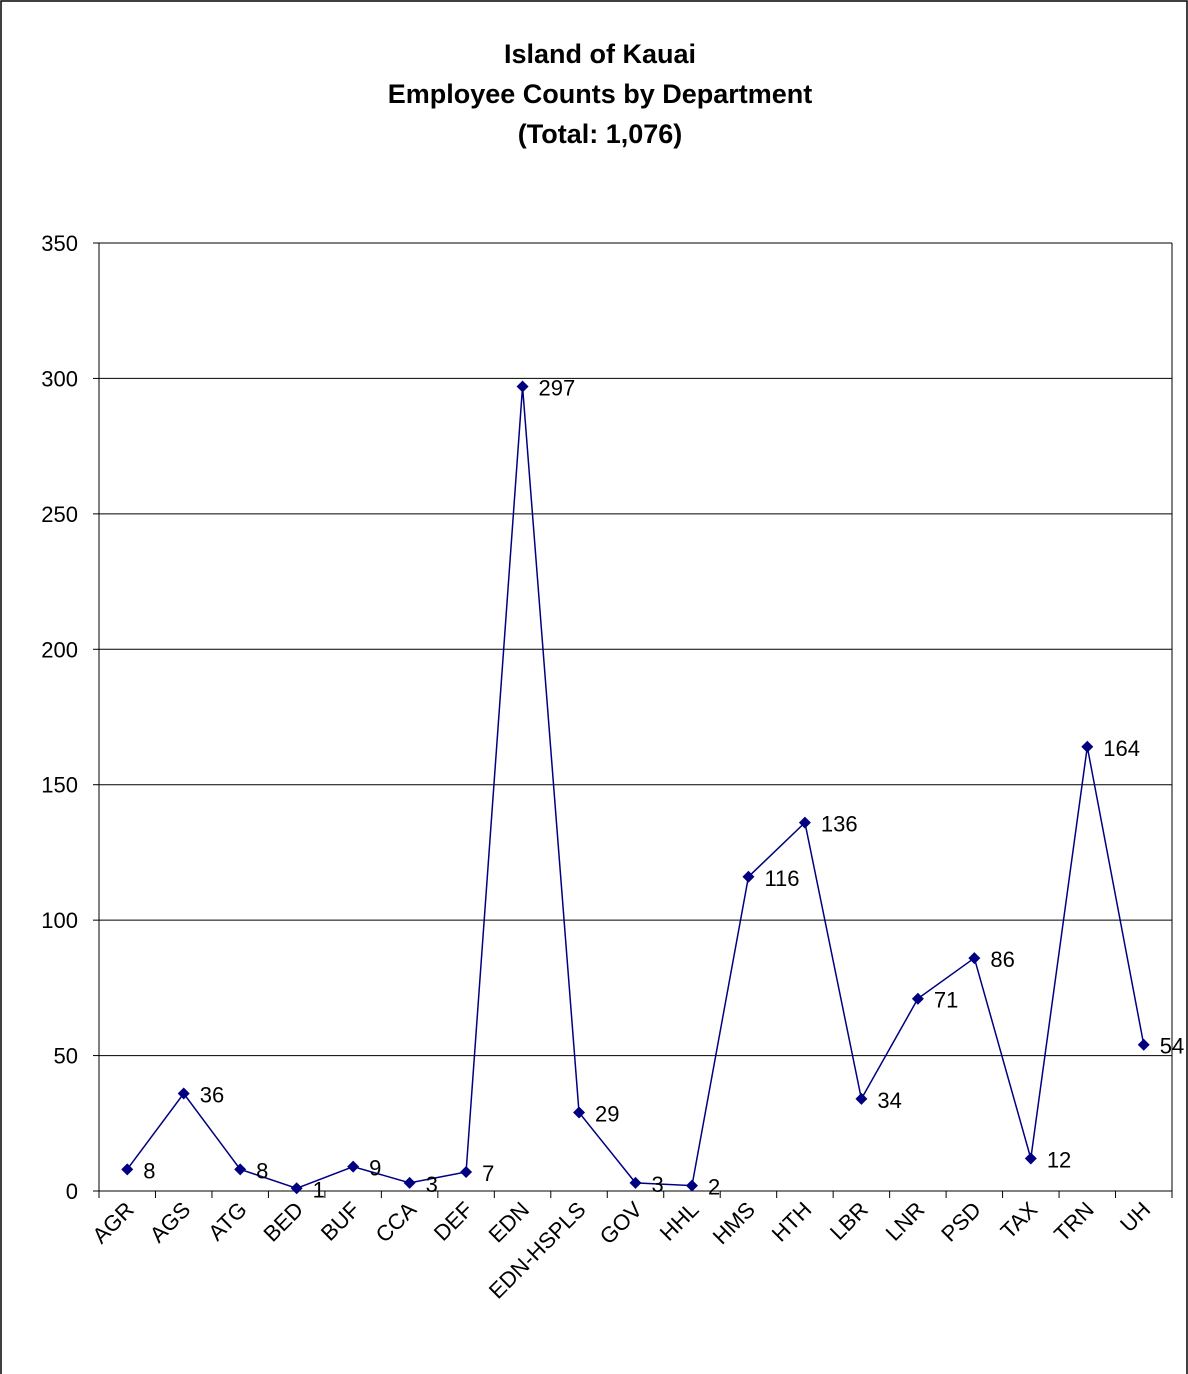 The image size is (1188, 1374). What do you see at coordinates (375, 1168) in the screenshot?
I see `data-label: 9` at bounding box center [375, 1168].